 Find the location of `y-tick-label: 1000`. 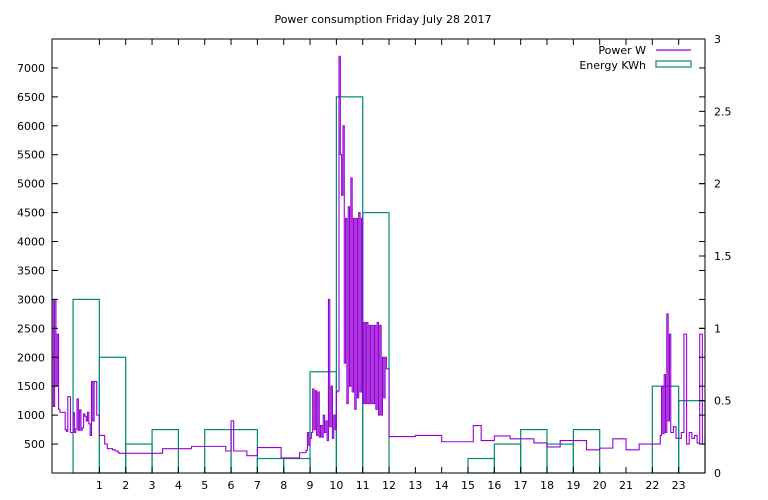

y-tick-label: 1000 is located at coordinates (31, 415).